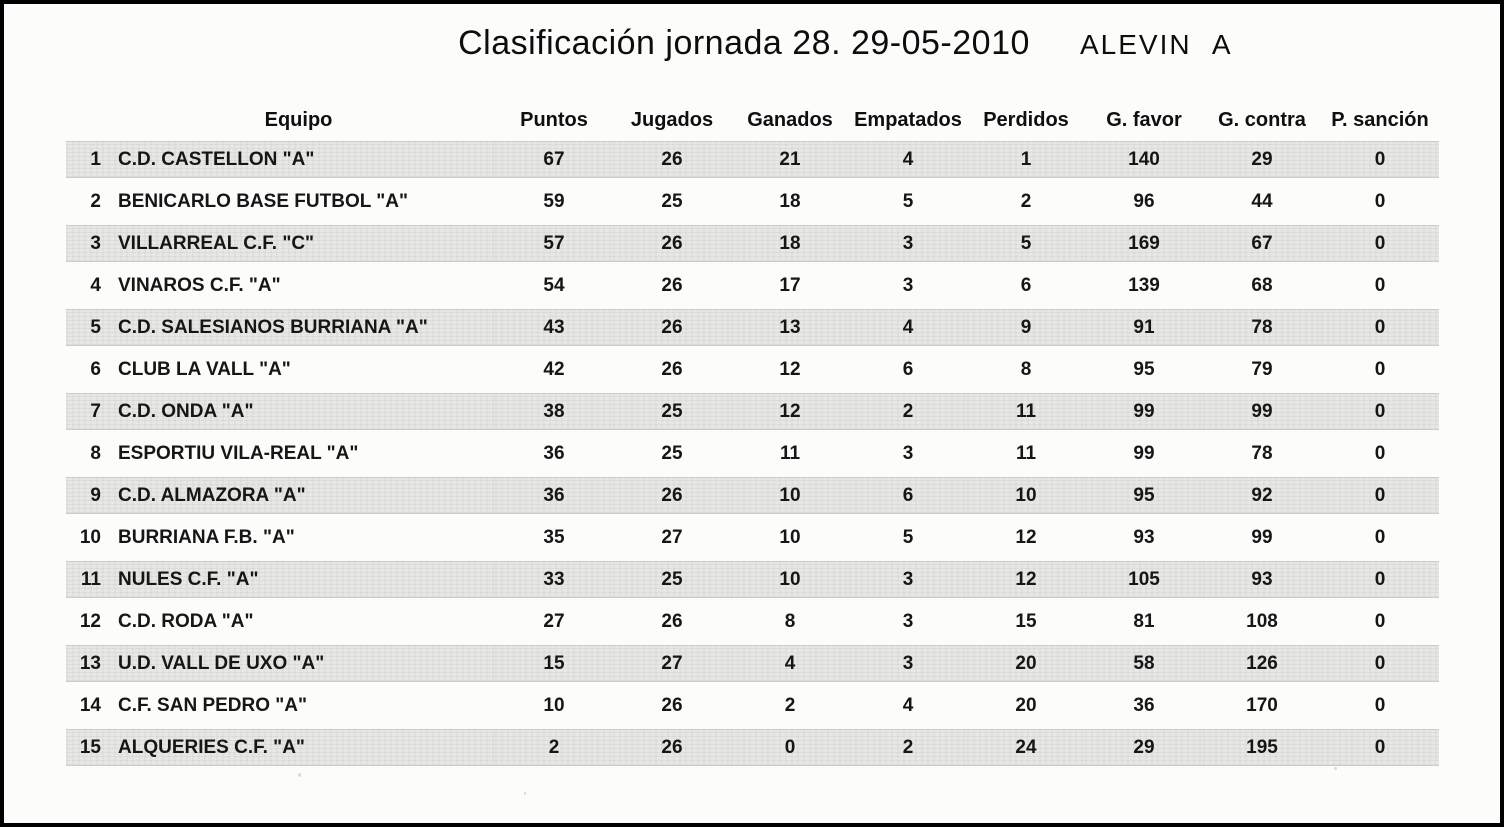 This screenshot has width=1504, height=827. Describe the element at coordinates (1262, 120) in the screenshot. I see `header-g_contra: G. contra` at that location.